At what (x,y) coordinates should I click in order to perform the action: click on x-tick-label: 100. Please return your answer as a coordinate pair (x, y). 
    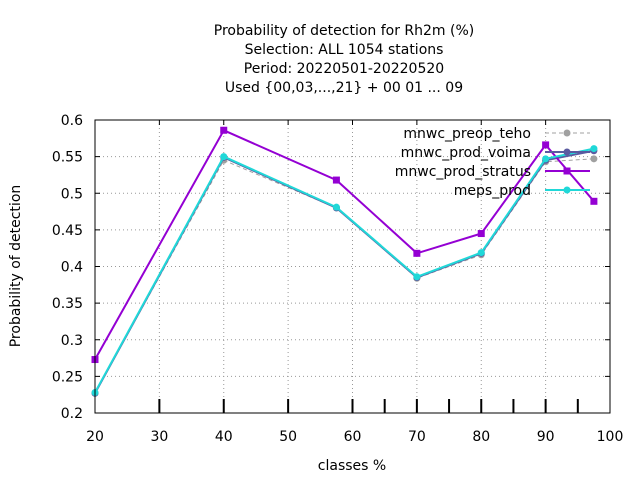
    Looking at the image, I should click on (610, 437).